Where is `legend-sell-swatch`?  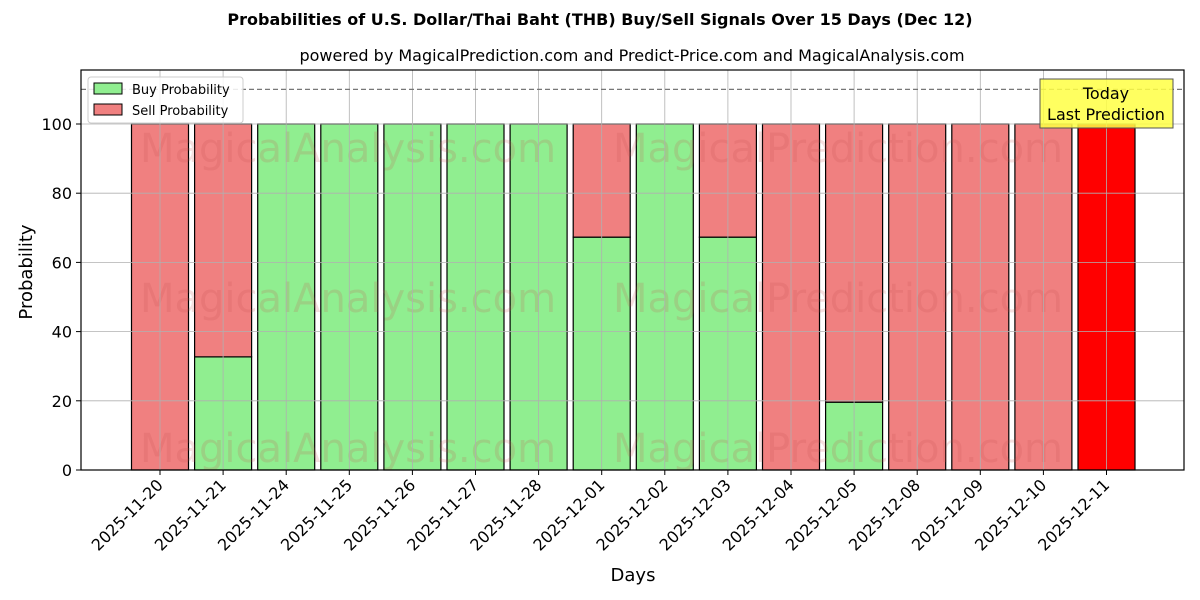 legend-sell-swatch is located at coordinates (108, 109).